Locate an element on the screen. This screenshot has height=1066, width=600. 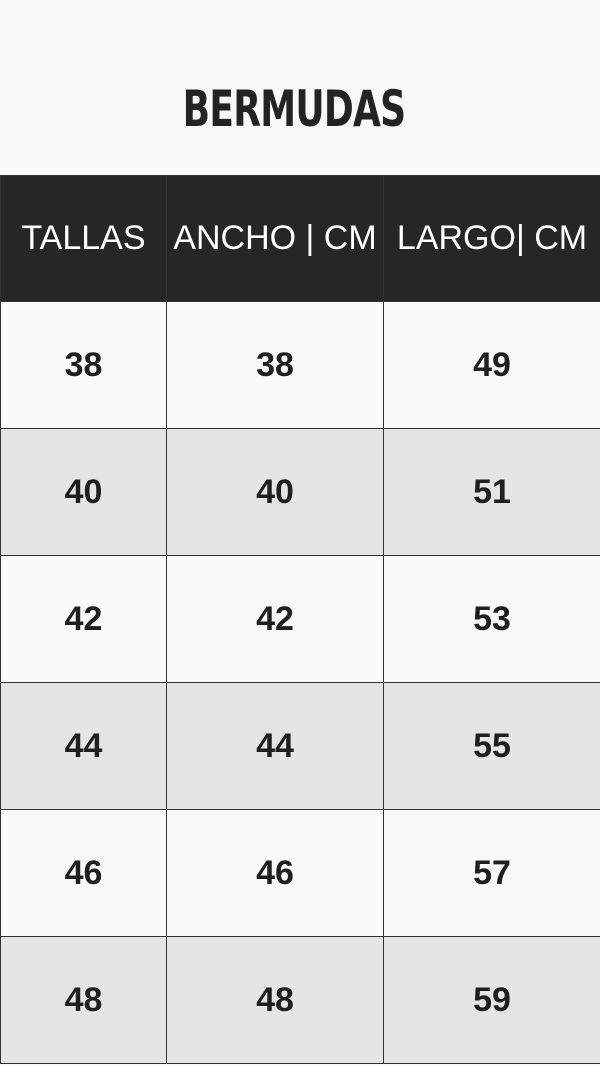
cell-ancho: 40 is located at coordinates (275, 492).